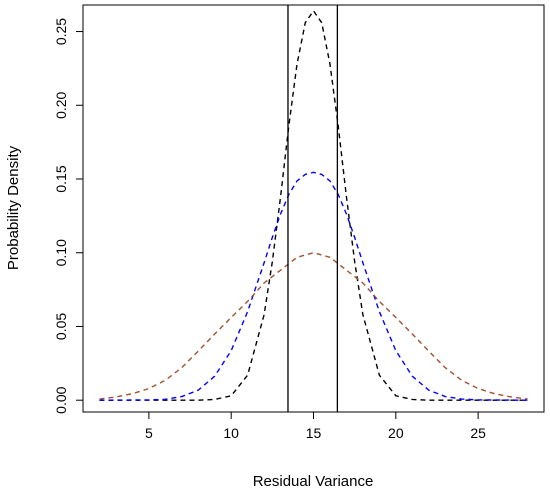 Image resolution: width=550 pixels, height=492 pixels. What do you see at coordinates (313, 481) in the screenshot?
I see `x-axis-label: Residual Variance` at bounding box center [313, 481].